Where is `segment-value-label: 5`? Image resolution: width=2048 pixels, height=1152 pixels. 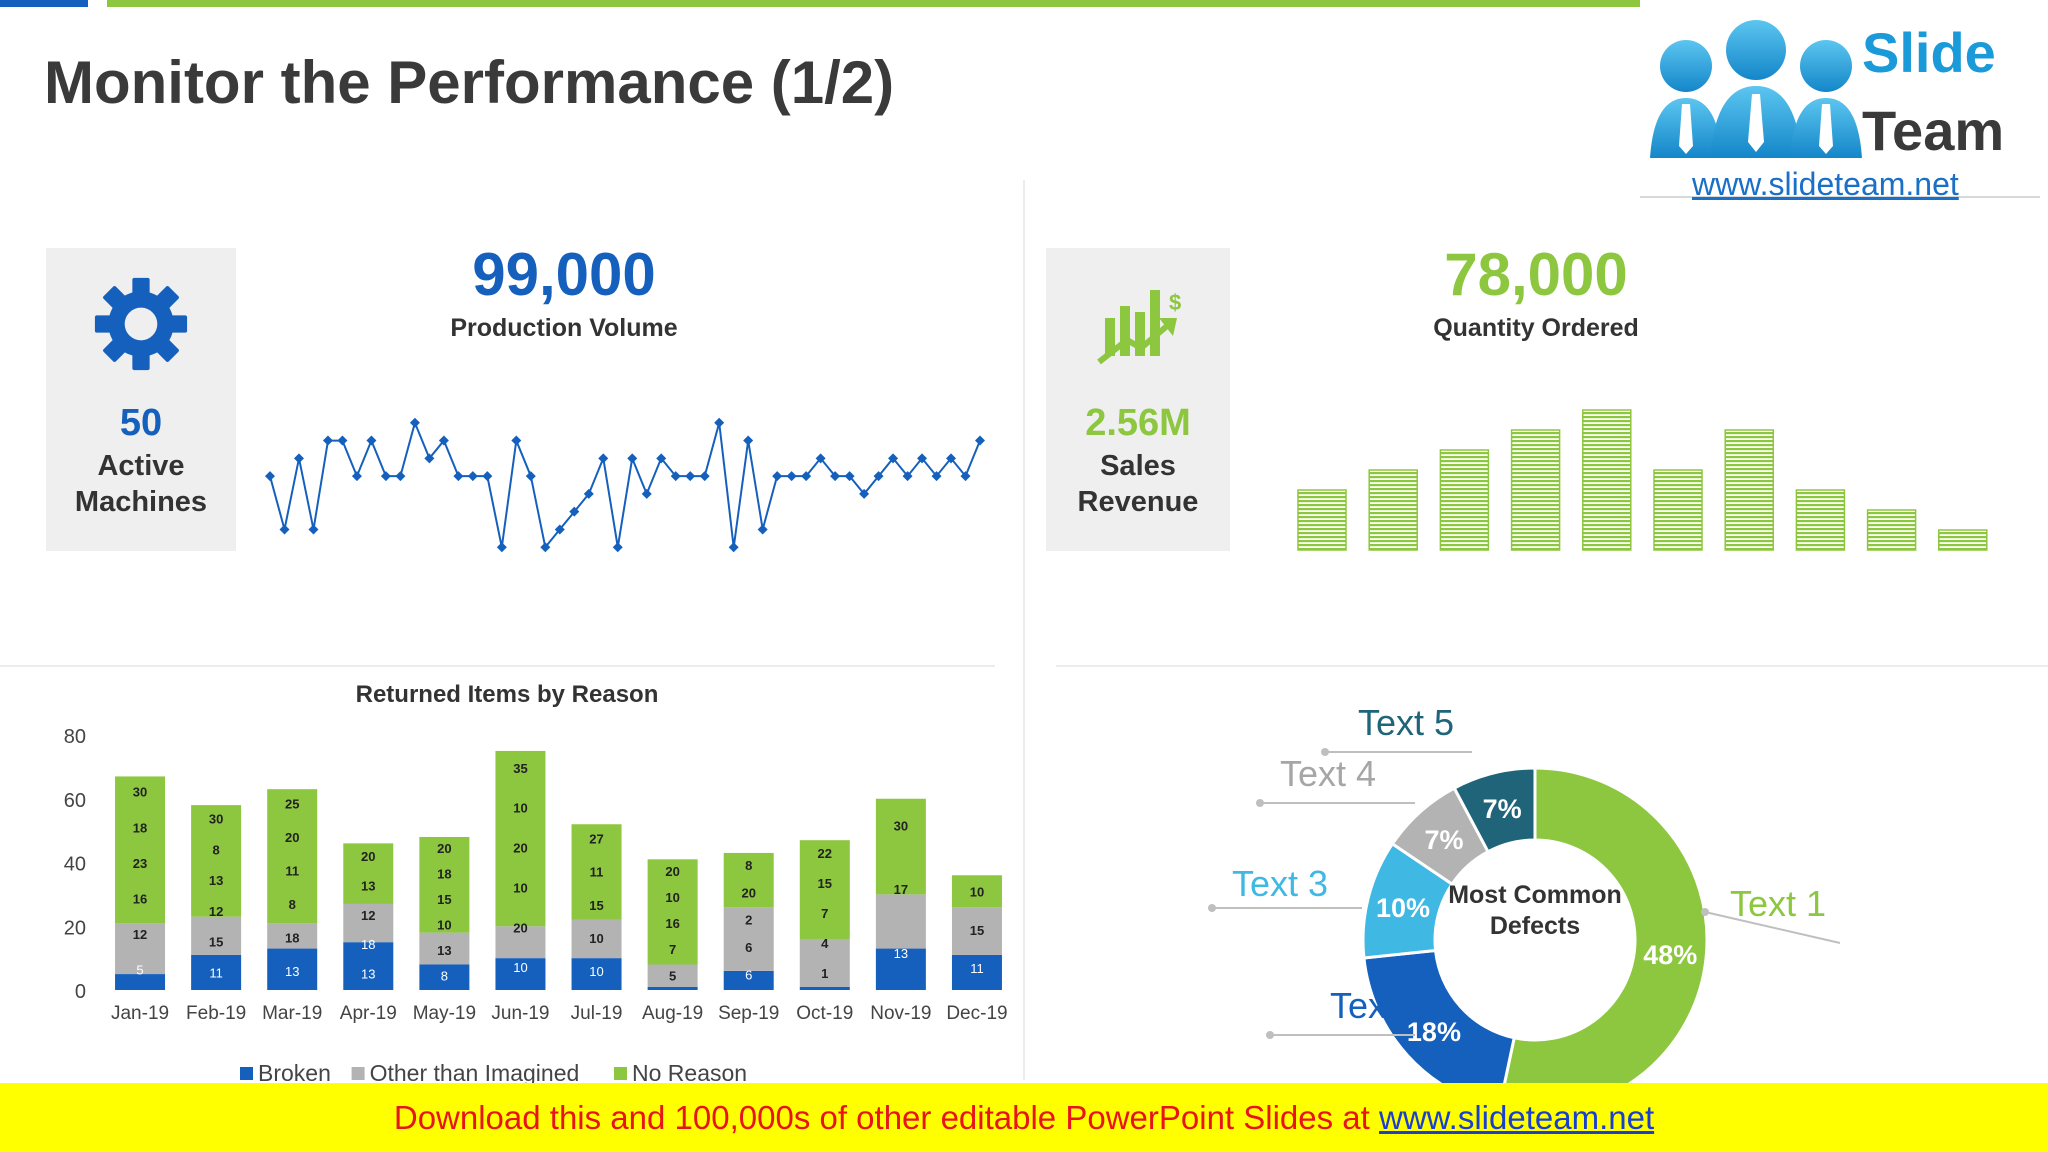 segment-value-label: 5 is located at coordinates (672, 975).